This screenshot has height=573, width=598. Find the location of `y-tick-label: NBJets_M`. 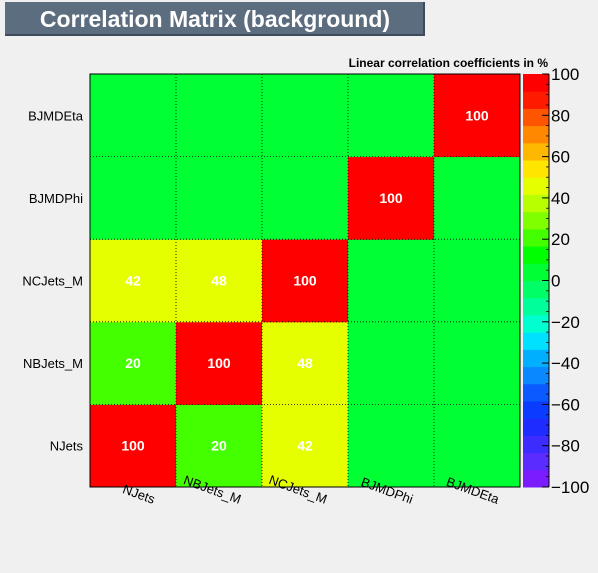

y-tick-label: NBJets_M is located at coordinates (53, 363).